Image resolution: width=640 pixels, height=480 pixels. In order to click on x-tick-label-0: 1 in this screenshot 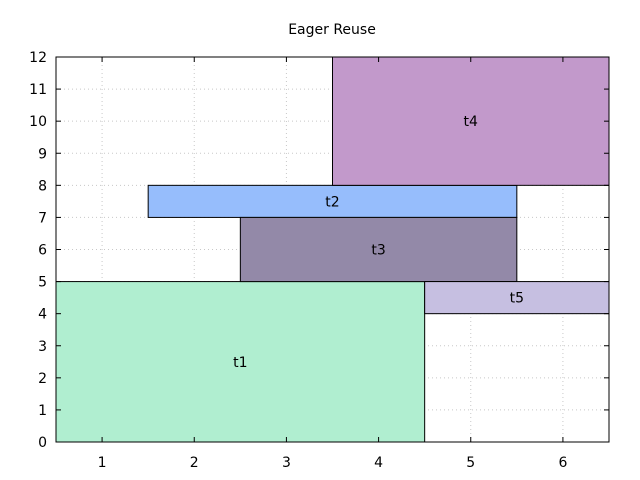, I will do `click(102, 463)`.